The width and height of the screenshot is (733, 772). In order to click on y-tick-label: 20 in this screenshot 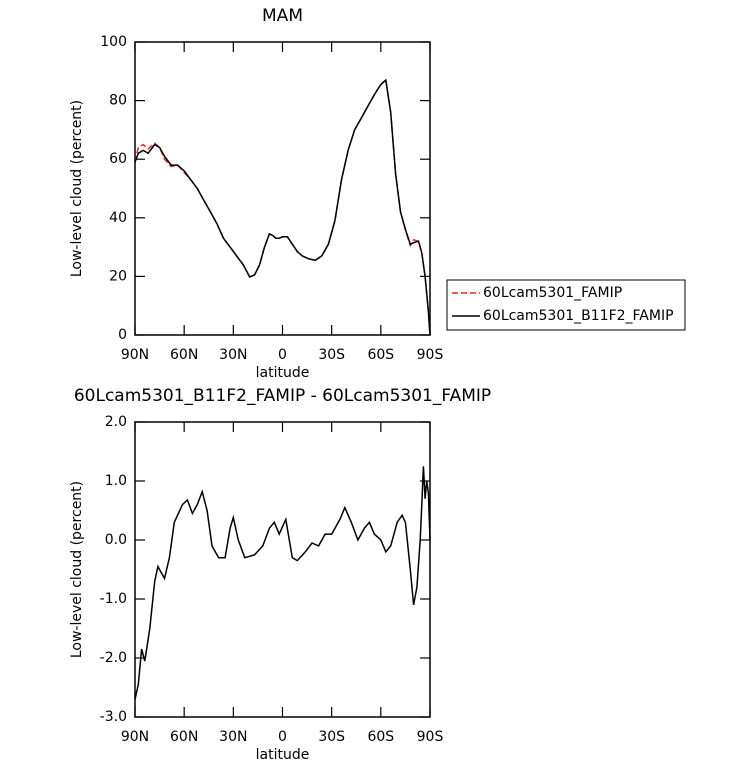, I will do `click(118, 276)`.